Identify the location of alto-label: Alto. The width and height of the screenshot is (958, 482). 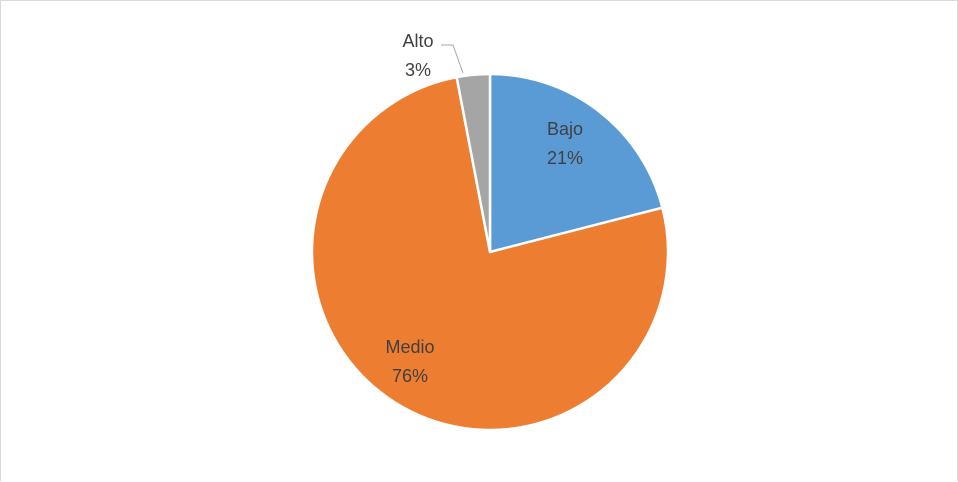
(417, 41).